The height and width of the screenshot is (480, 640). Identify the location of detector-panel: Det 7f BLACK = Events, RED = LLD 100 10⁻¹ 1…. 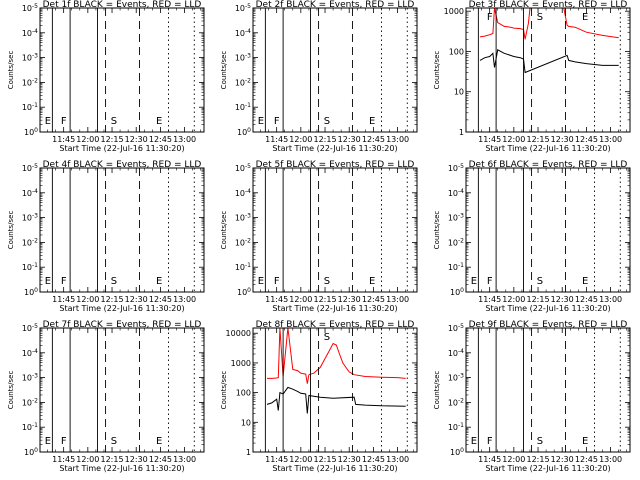
(106, 396).